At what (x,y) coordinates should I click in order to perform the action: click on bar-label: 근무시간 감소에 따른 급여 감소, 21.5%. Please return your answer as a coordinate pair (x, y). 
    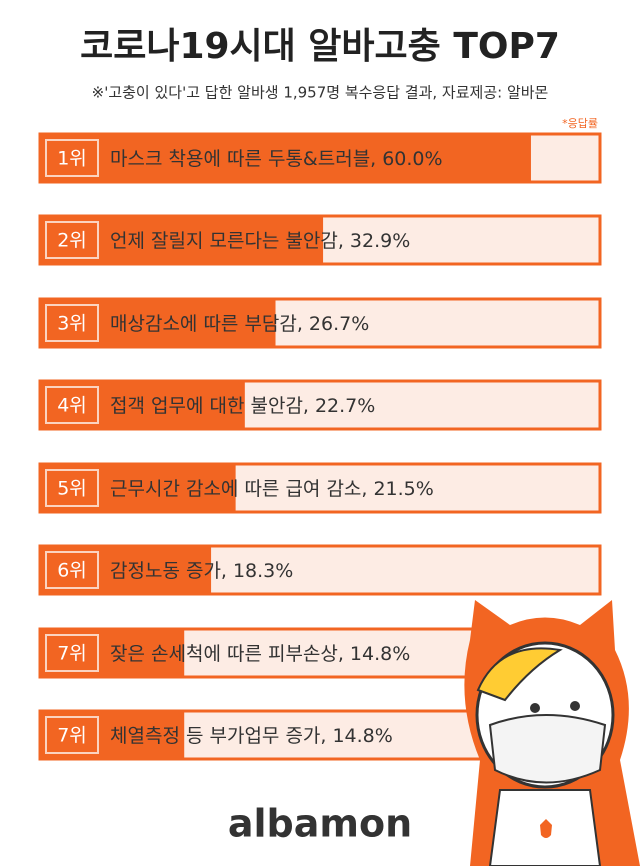
    Looking at the image, I should click on (272, 489).